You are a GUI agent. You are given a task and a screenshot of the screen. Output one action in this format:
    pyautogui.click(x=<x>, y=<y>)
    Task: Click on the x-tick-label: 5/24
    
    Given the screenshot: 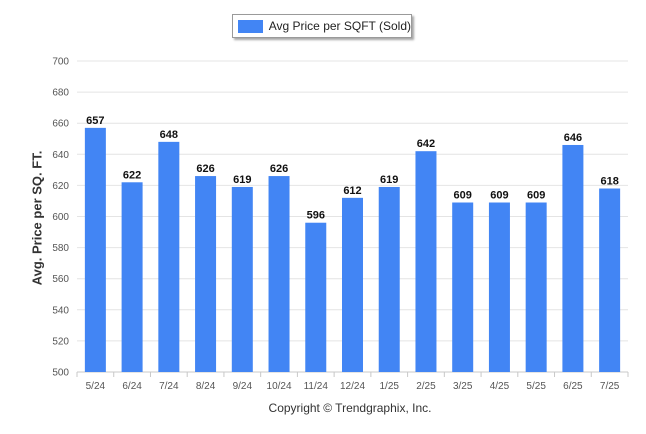 What is the action you would take?
    pyautogui.click(x=96, y=386)
    